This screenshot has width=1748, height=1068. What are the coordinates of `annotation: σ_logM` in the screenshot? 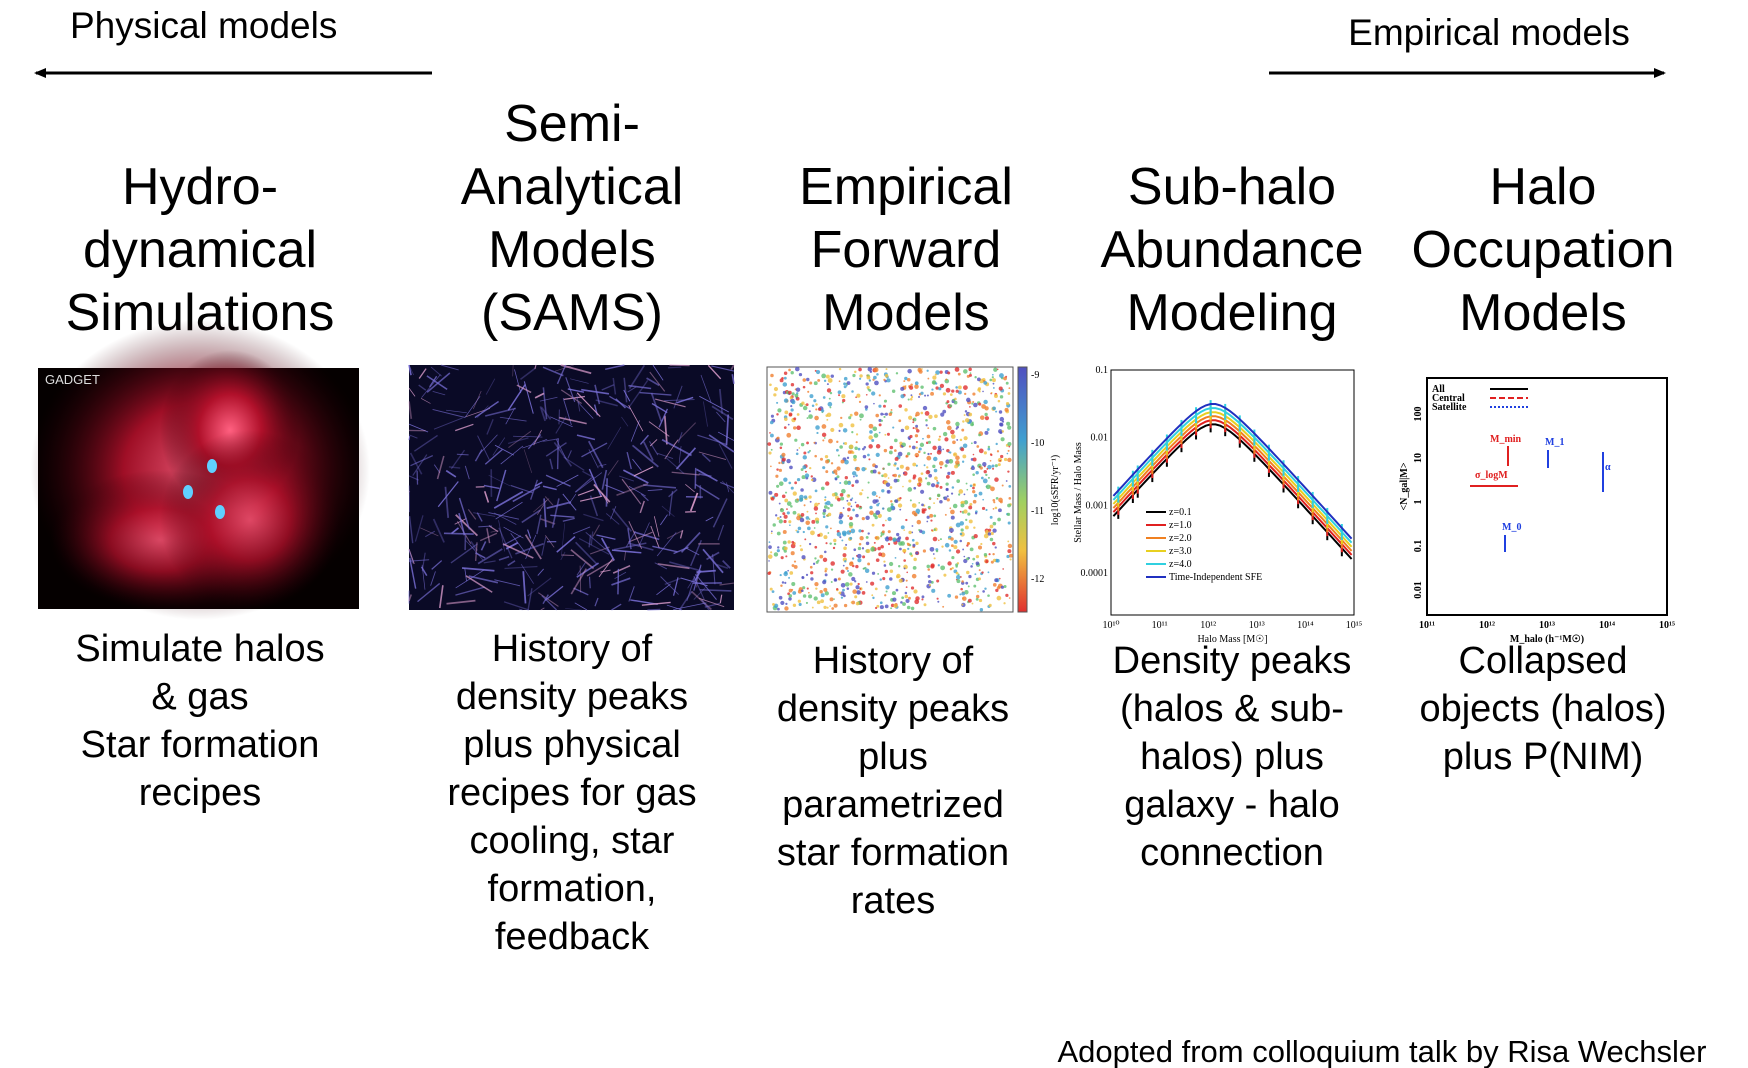 It's located at (1491, 475).